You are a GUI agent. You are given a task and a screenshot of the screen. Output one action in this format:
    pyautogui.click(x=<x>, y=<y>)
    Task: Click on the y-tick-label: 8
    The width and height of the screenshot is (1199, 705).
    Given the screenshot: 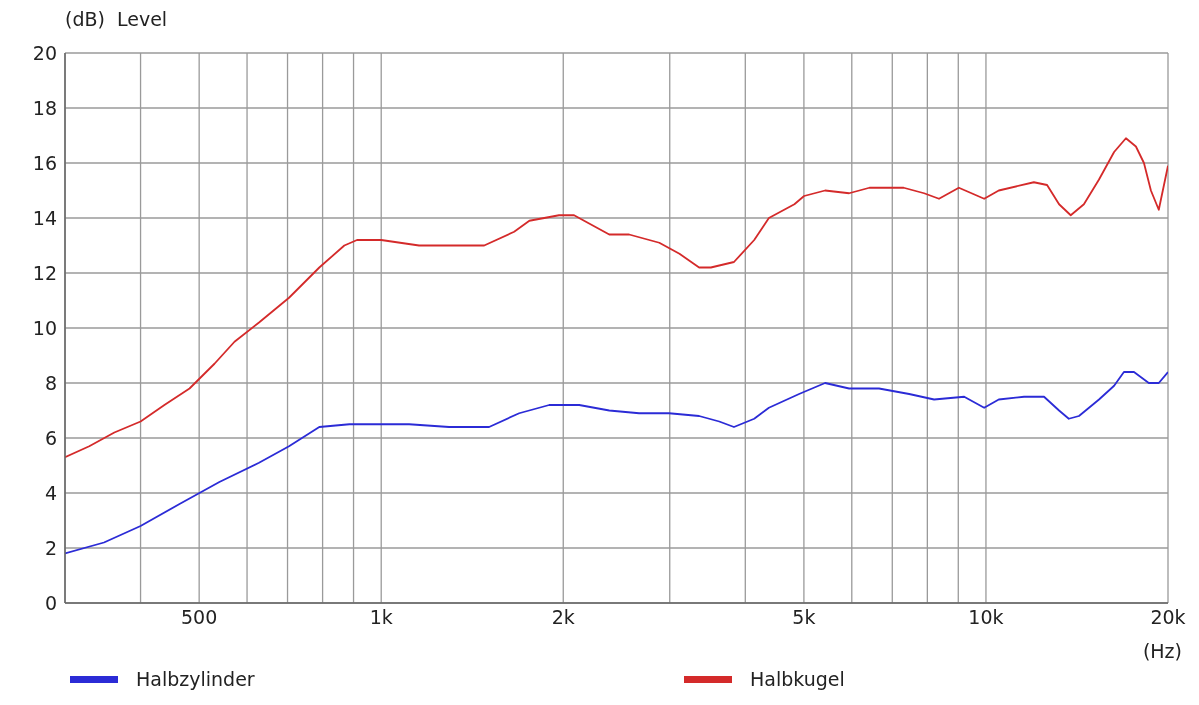 What is the action you would take?
    pyautogui.click(x=50, y=382)
    